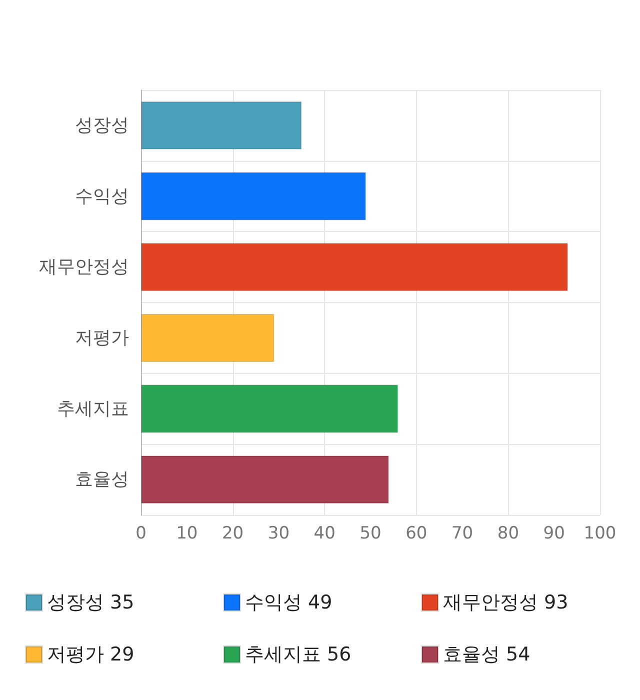  What do you see at coordinates (600, 534) in the screenshot?
I see `x-tick-label: 100` at bounding box center [600, 534].